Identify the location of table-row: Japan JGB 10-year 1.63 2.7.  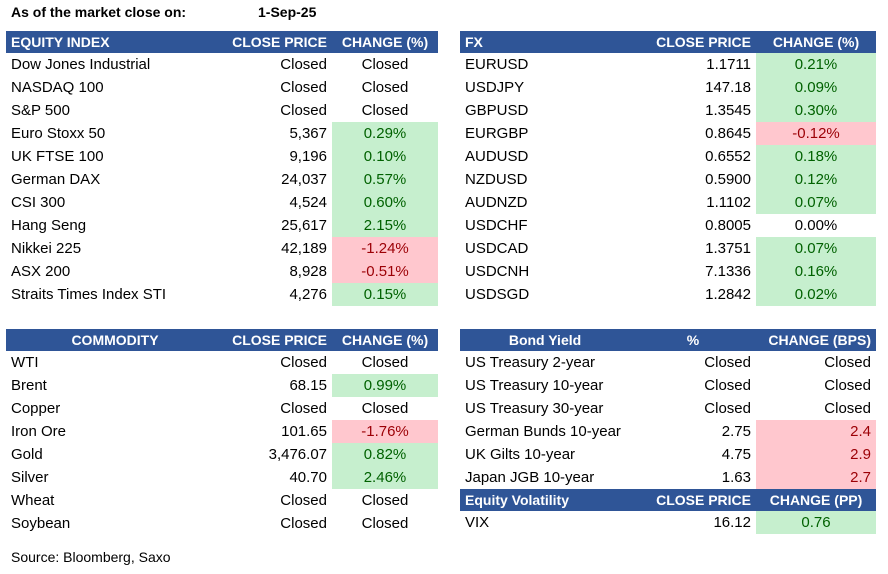
(668, 477).